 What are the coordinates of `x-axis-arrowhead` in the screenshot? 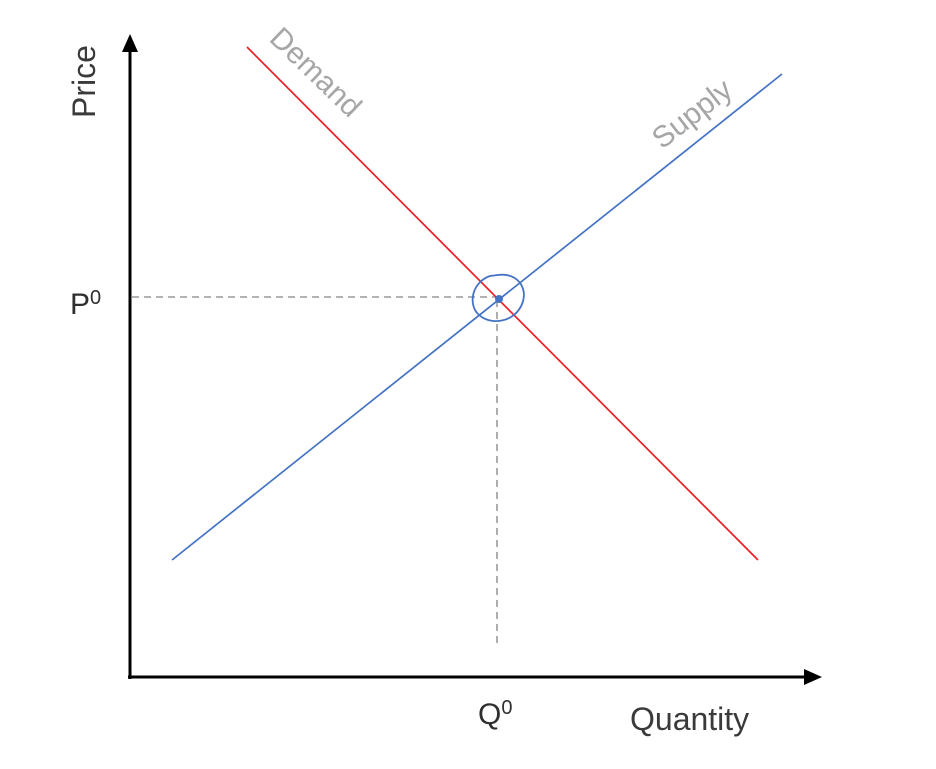 It's located at (813, 677).